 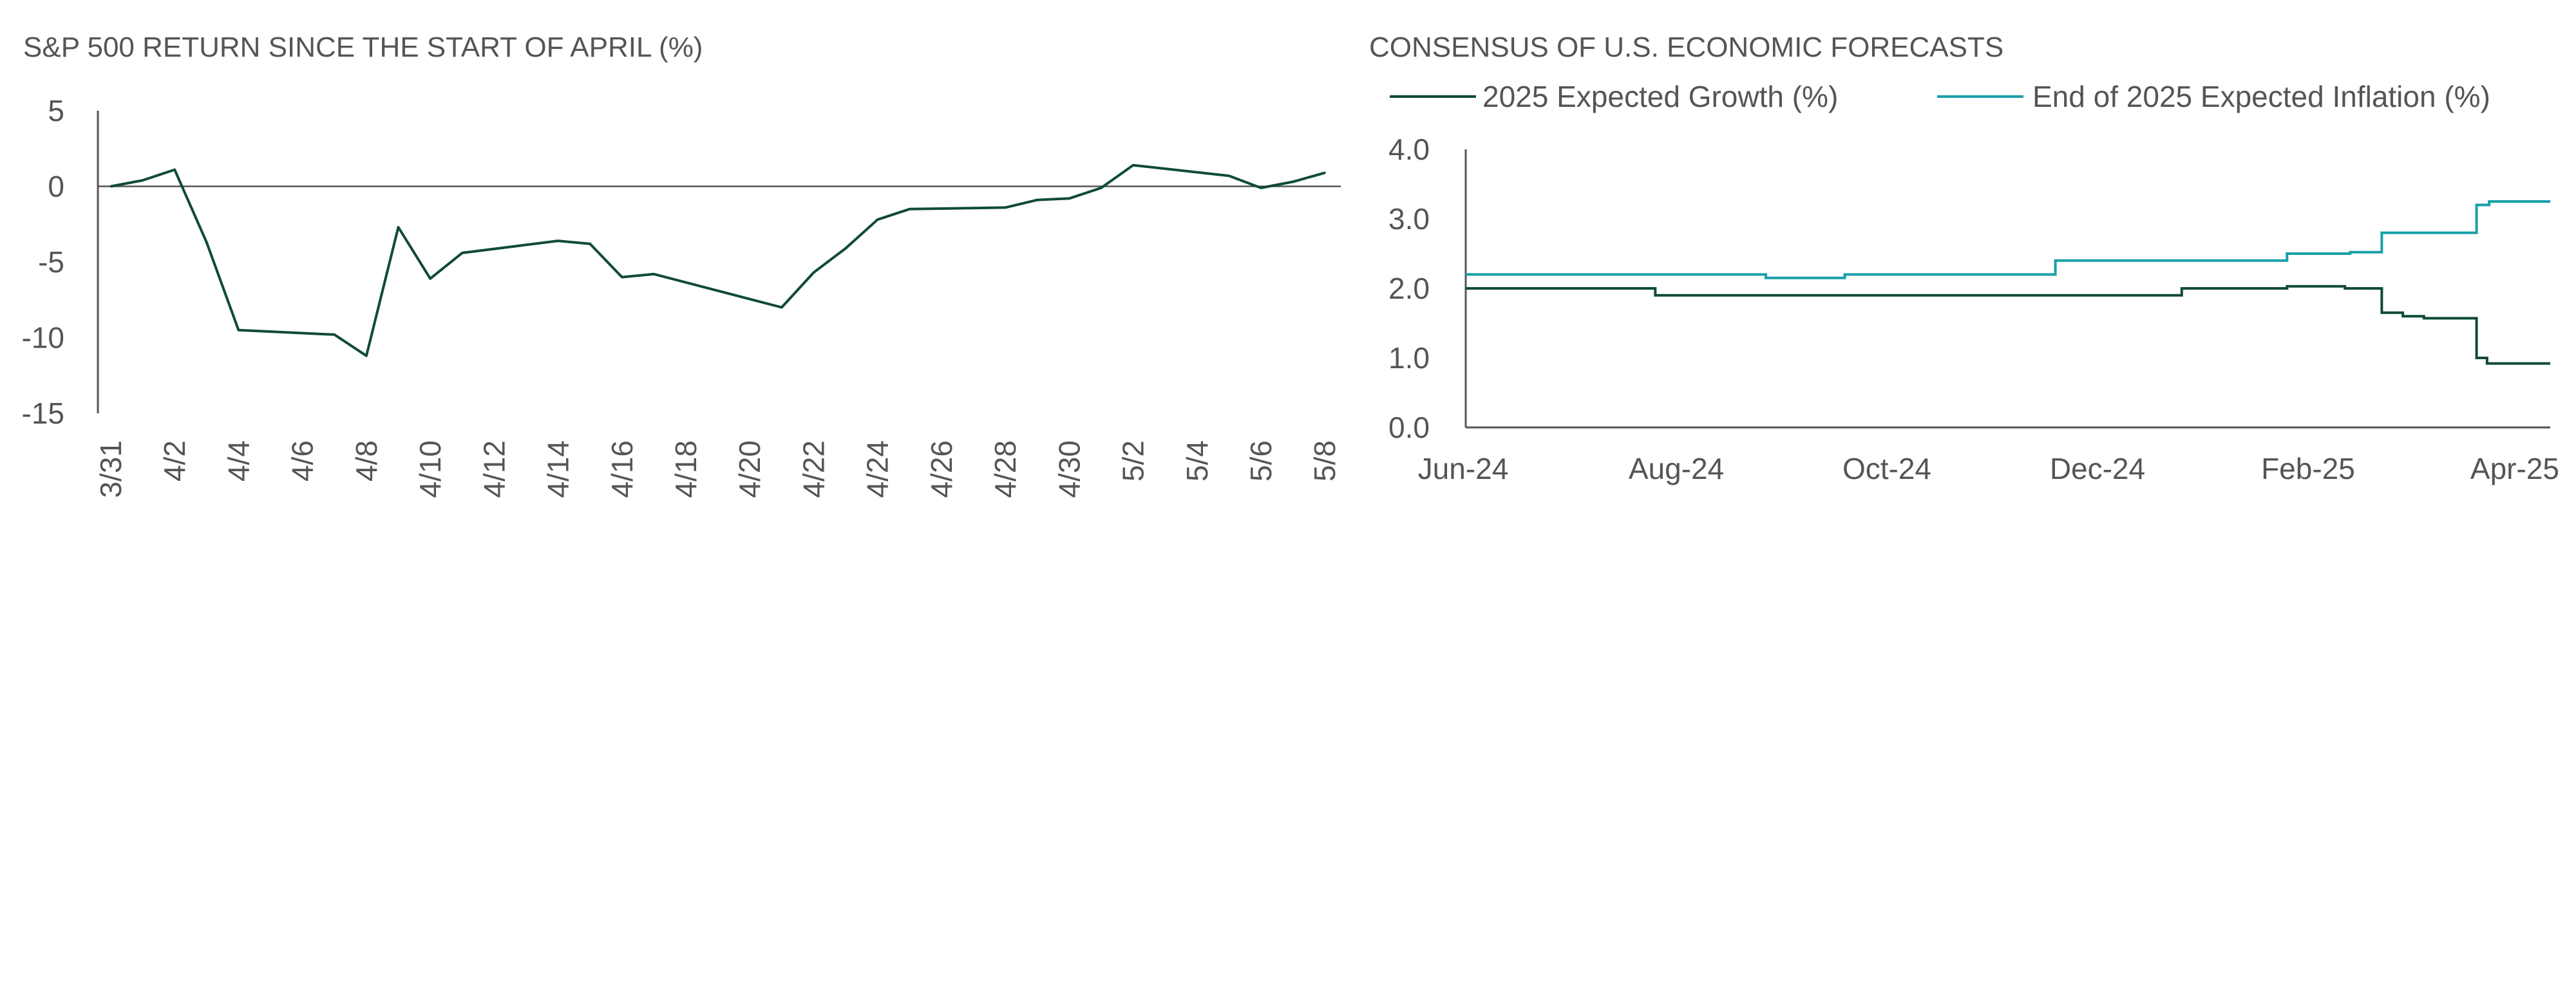 I want to click on sp500-x-tick-label: 4/22, so click(x=813, y=469).